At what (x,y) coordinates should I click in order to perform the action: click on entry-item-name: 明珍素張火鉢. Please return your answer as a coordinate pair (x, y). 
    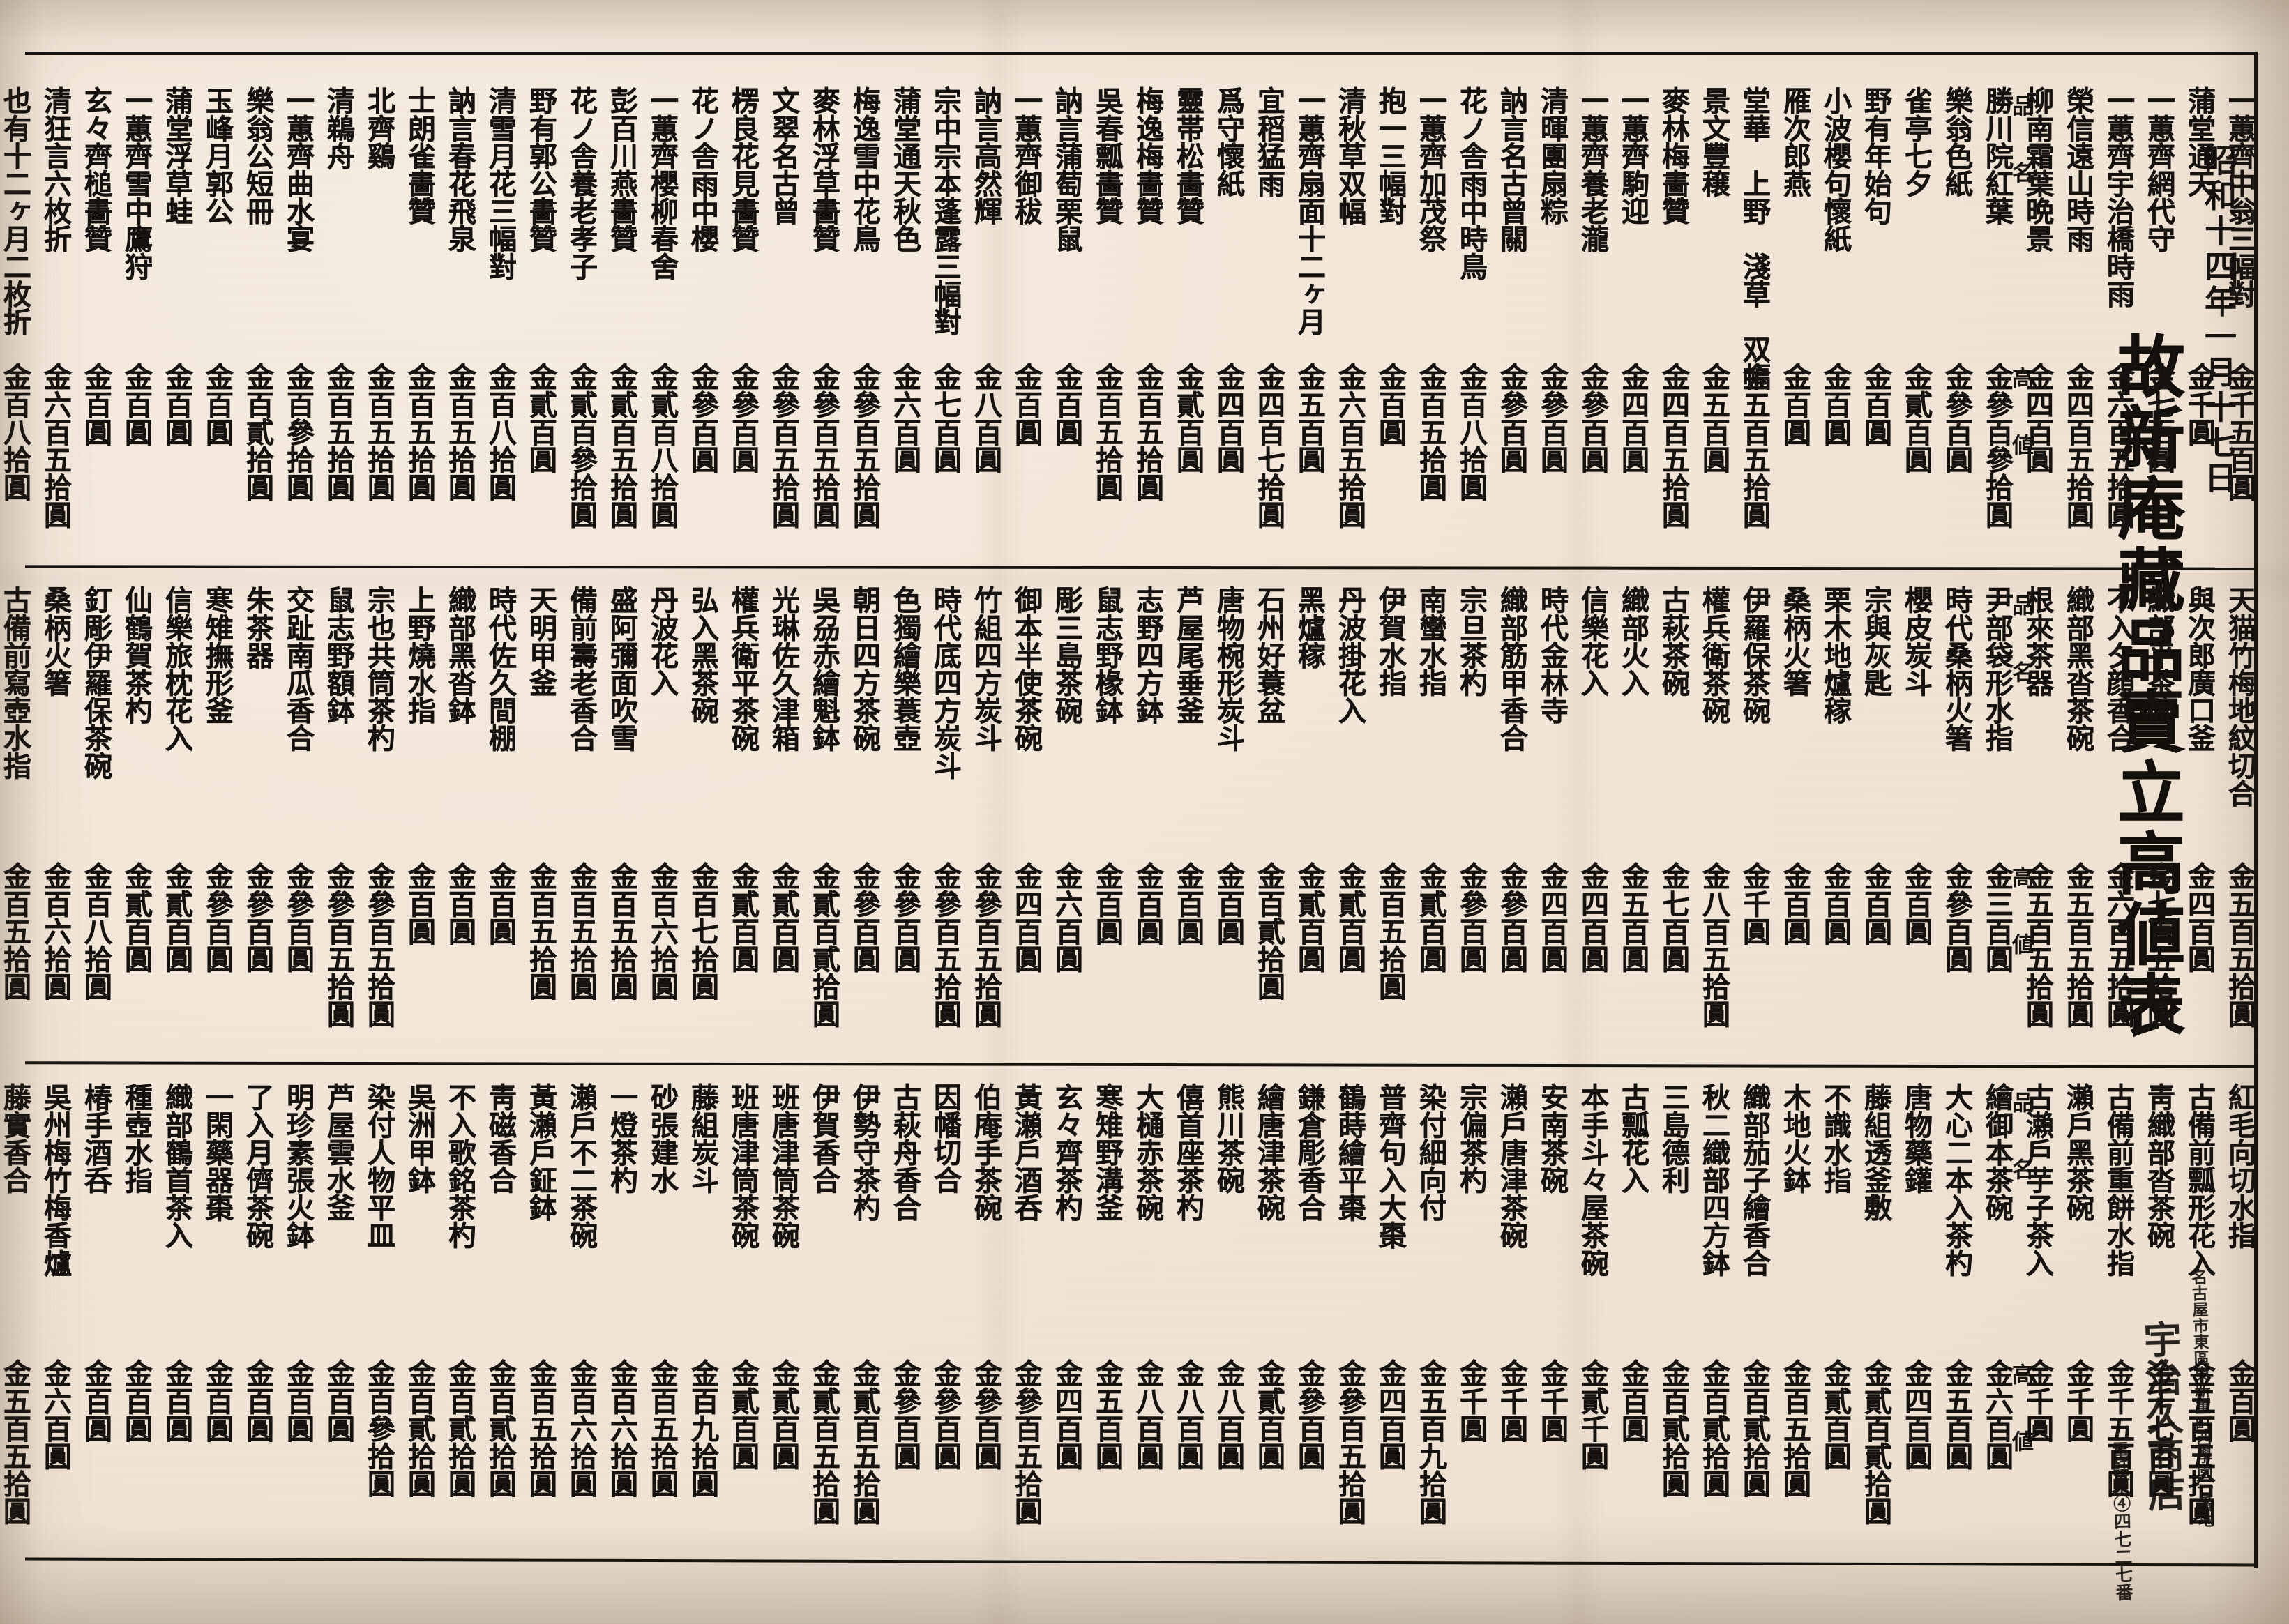
    Looking at the image, I should click on (298, 1166).